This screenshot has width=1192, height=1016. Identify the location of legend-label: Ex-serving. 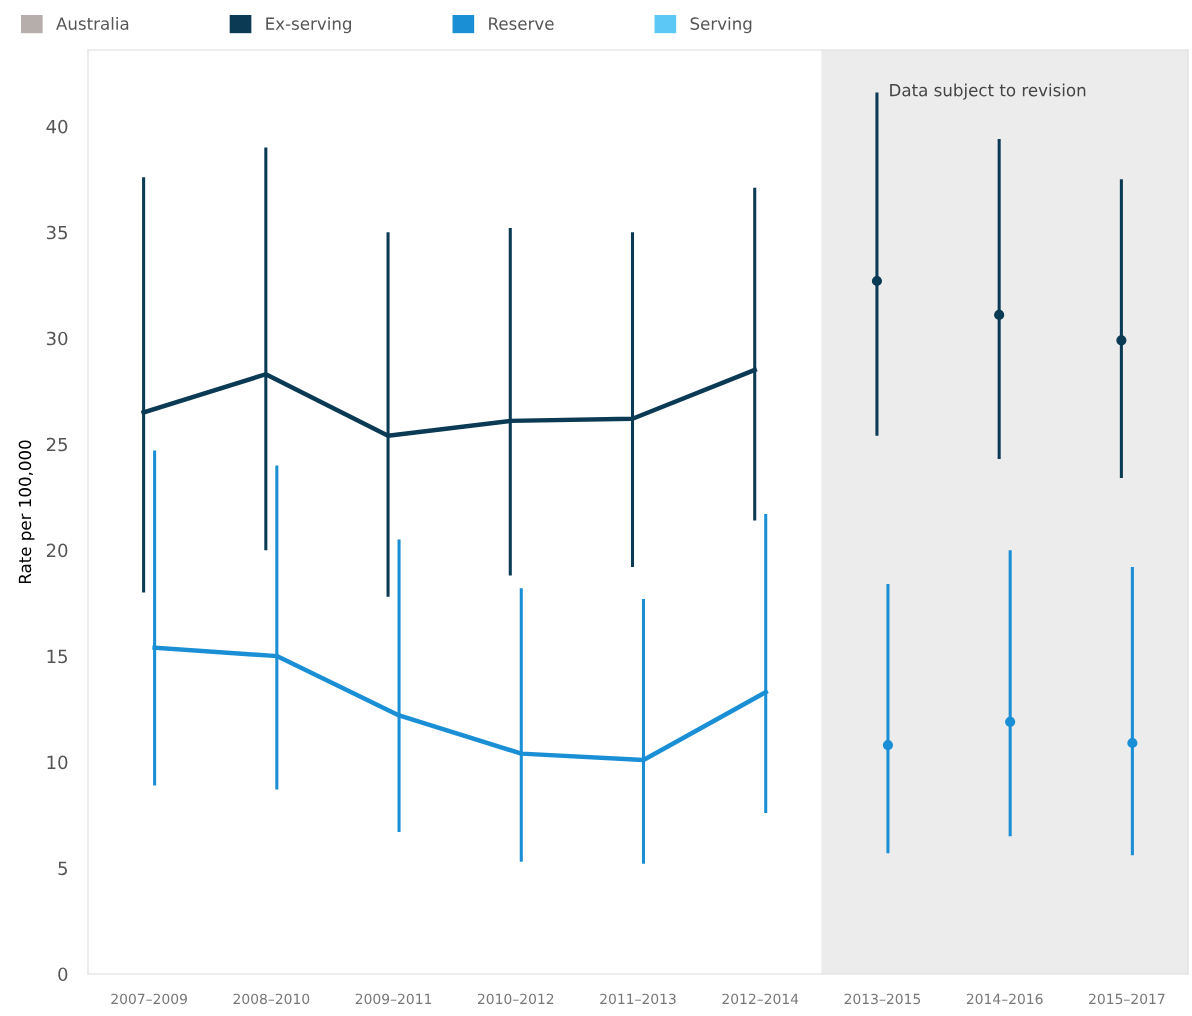
(308, 25).